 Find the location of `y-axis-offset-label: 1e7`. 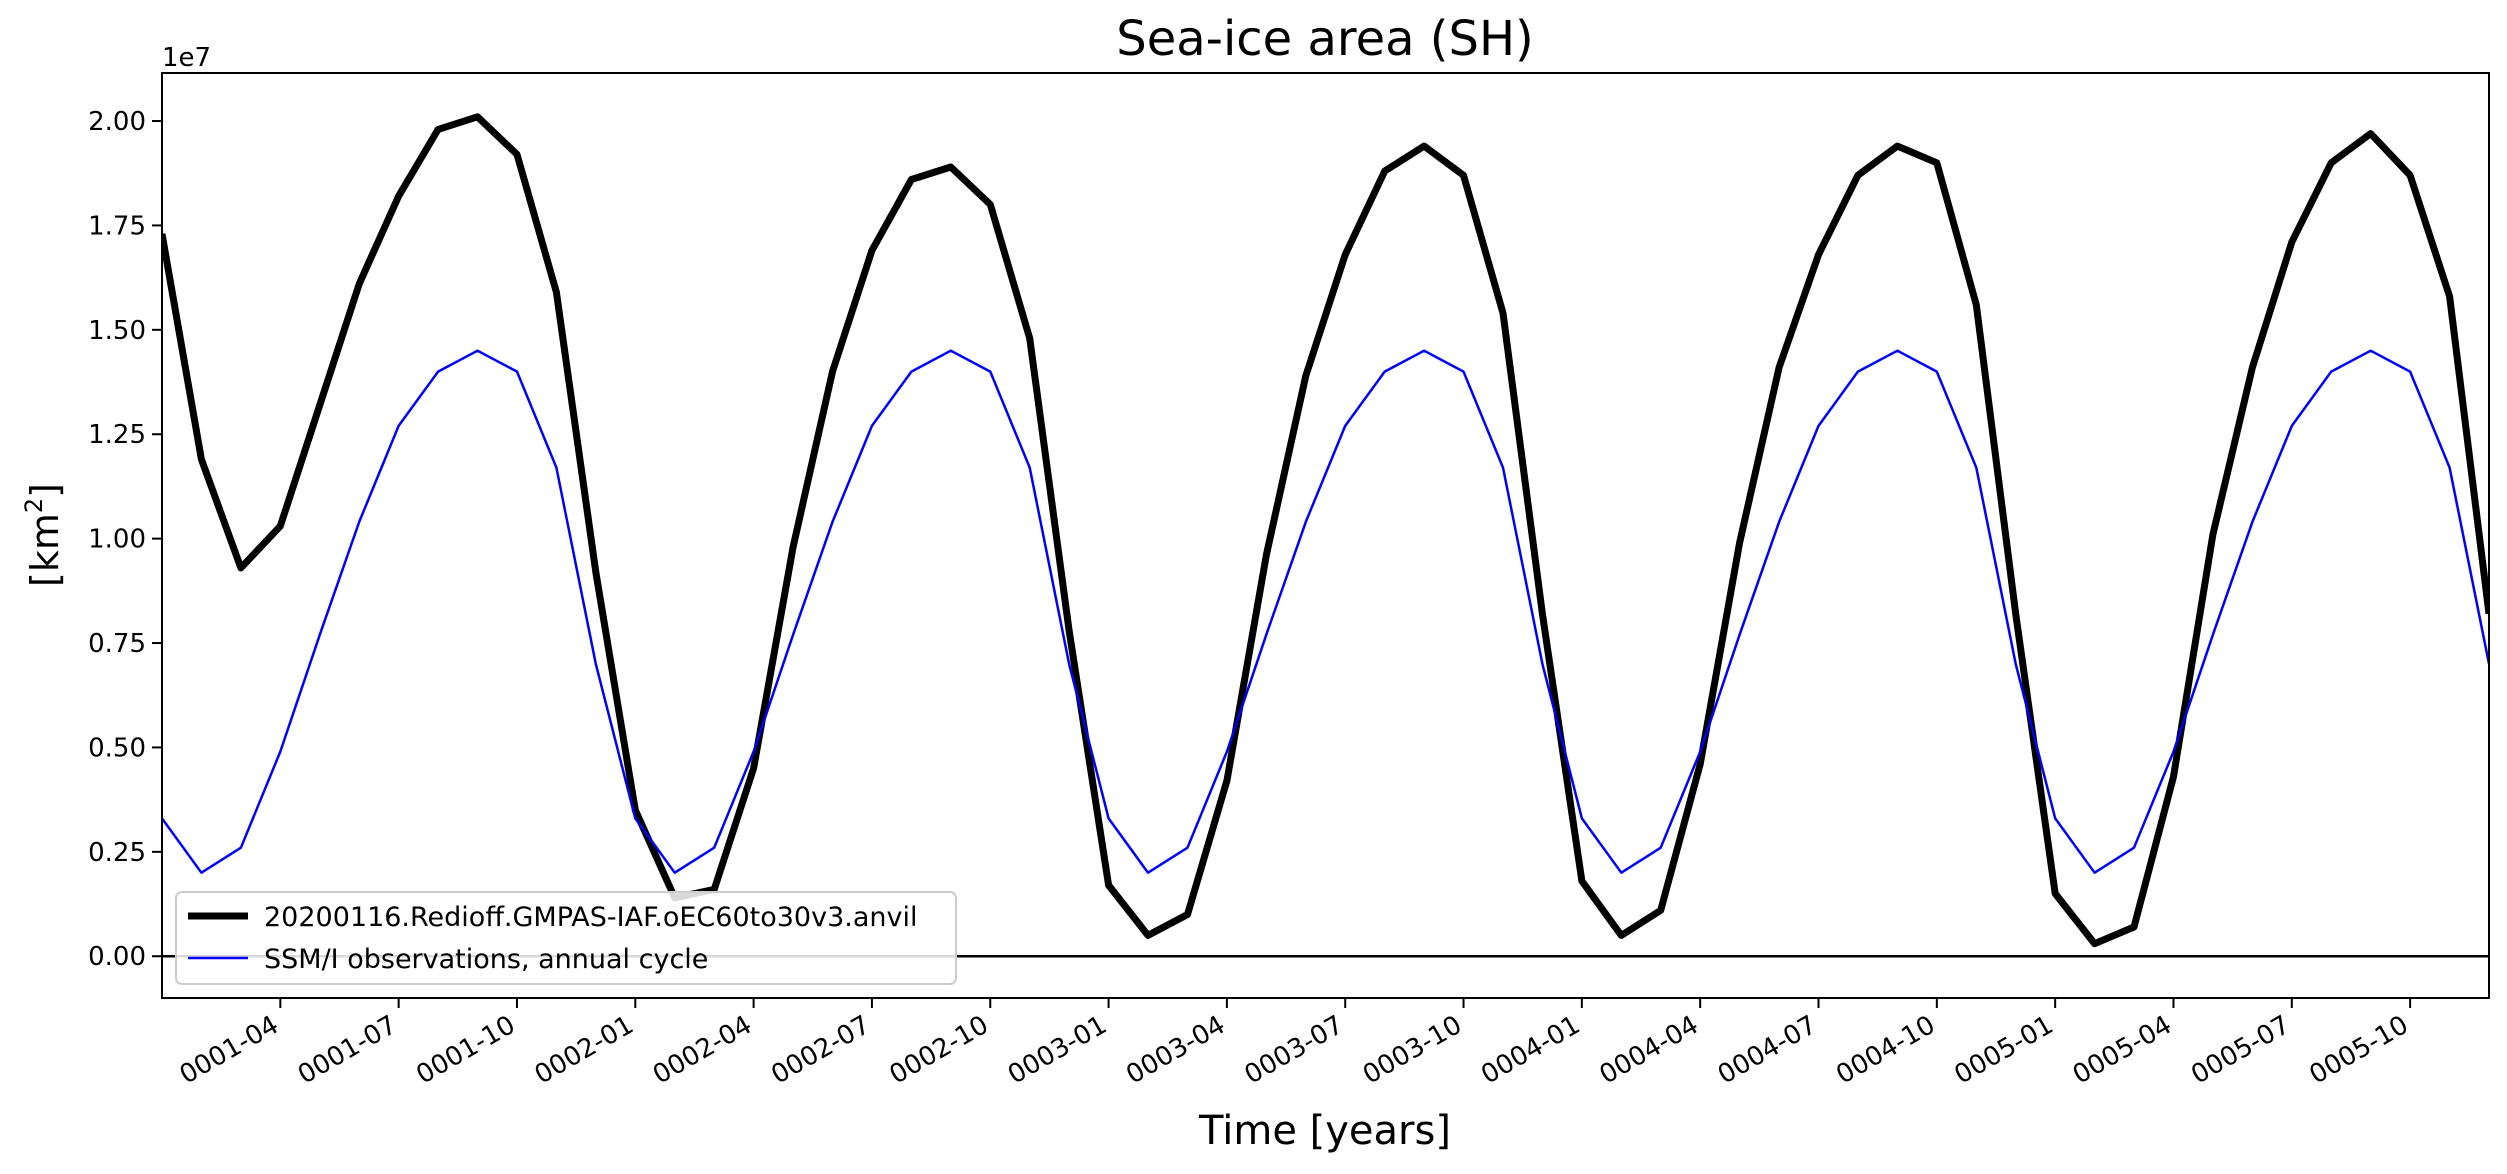

y-axis-offset-label: 1e7 is located at coordinates (186, 58).